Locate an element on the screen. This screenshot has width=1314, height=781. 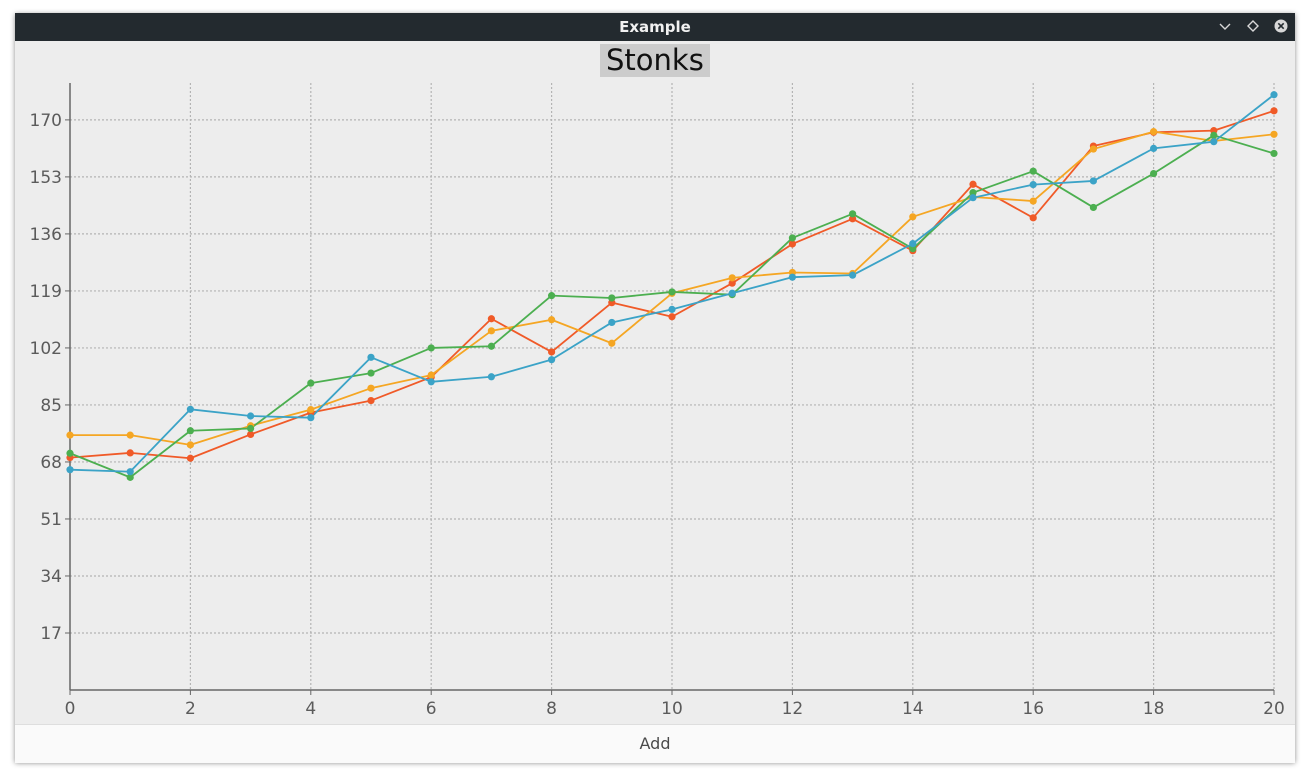
x-tick-label: 12 is located at coordinates (793, 709).